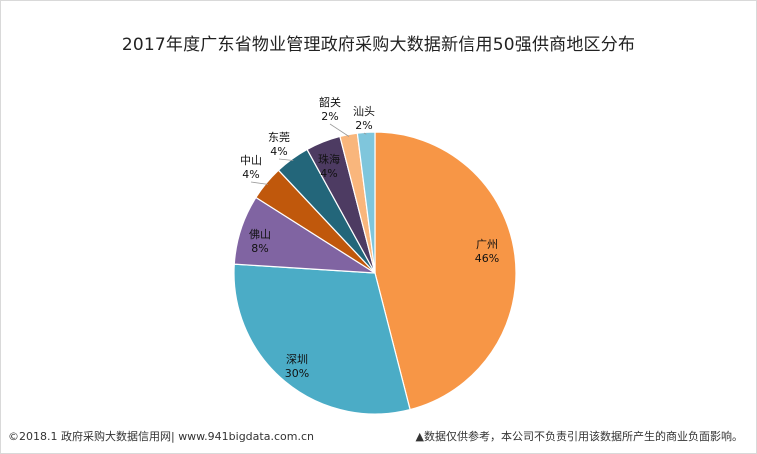  What do you see at coordinates (487, 244) in the screenshot?
I see `slice-label-0: 广州` at bounding box center [487, 244].